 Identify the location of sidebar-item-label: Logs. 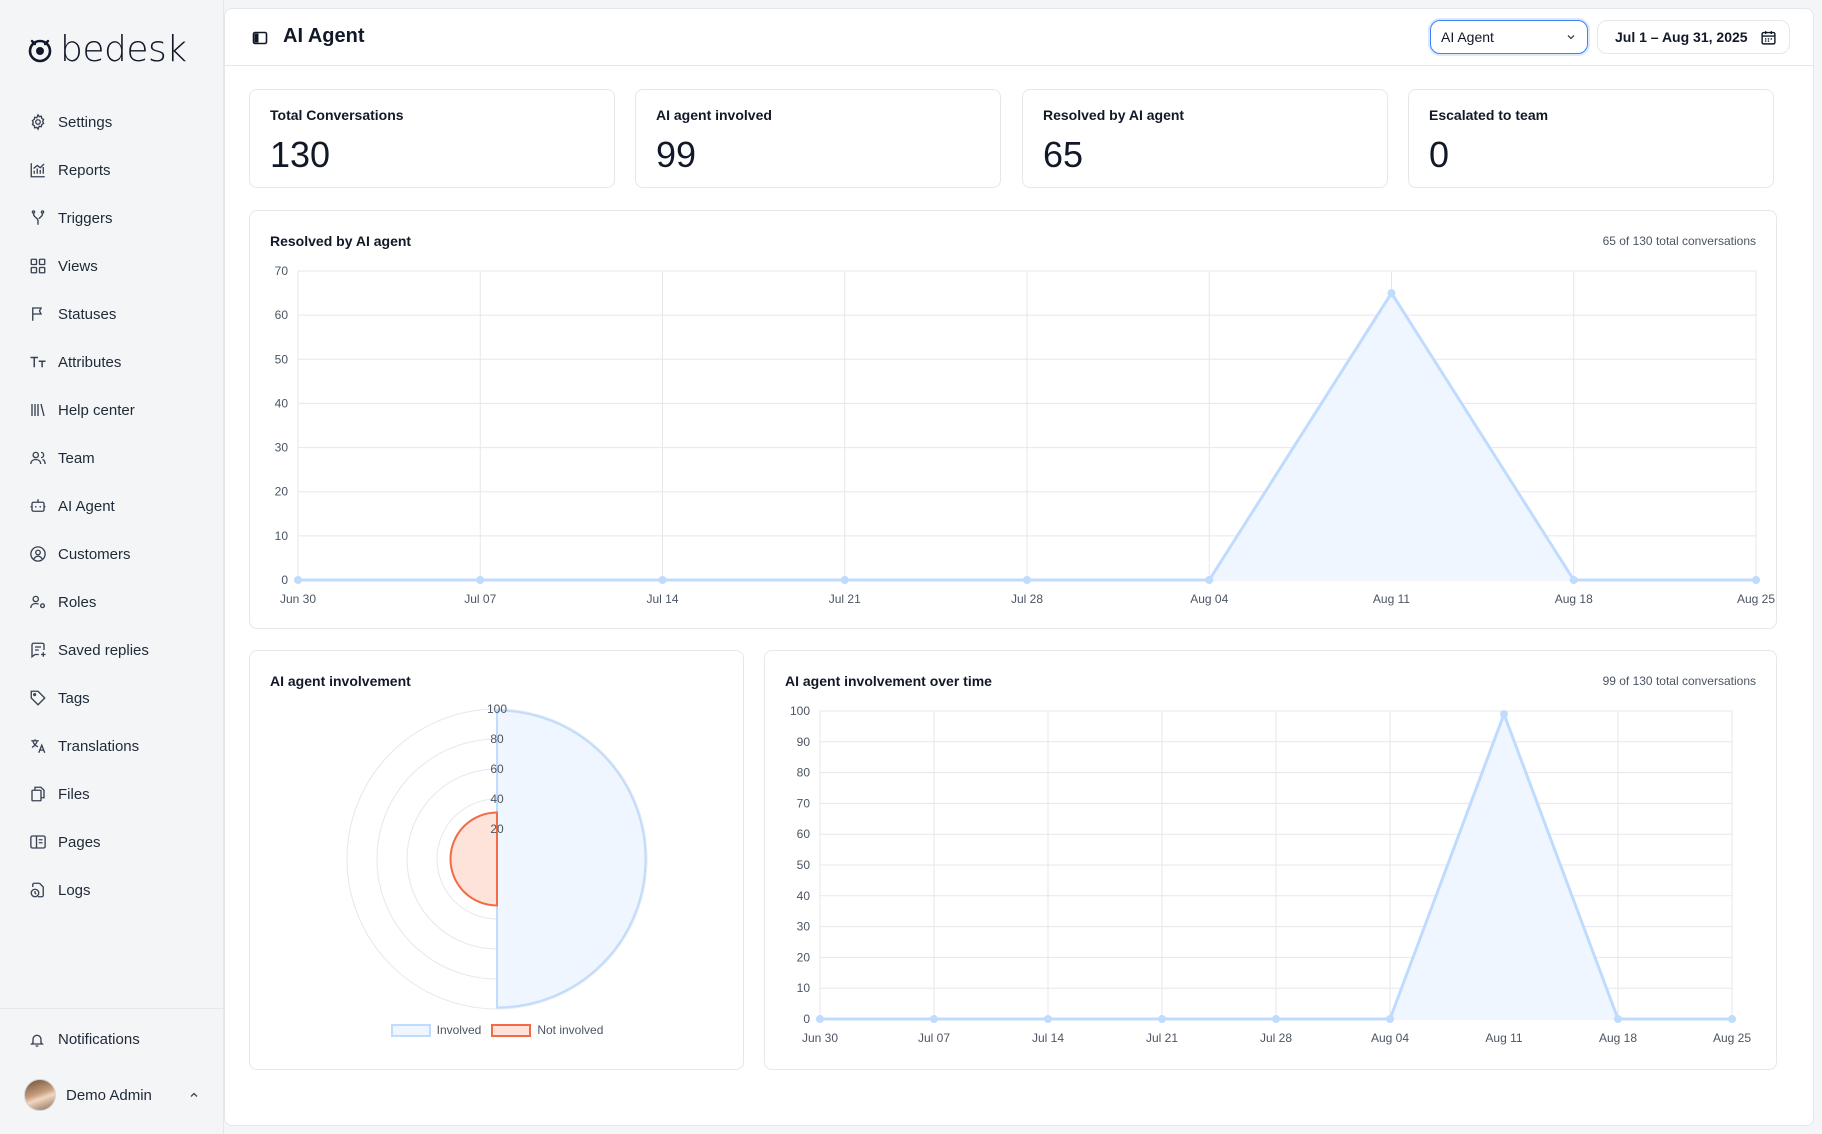
(74, 890).